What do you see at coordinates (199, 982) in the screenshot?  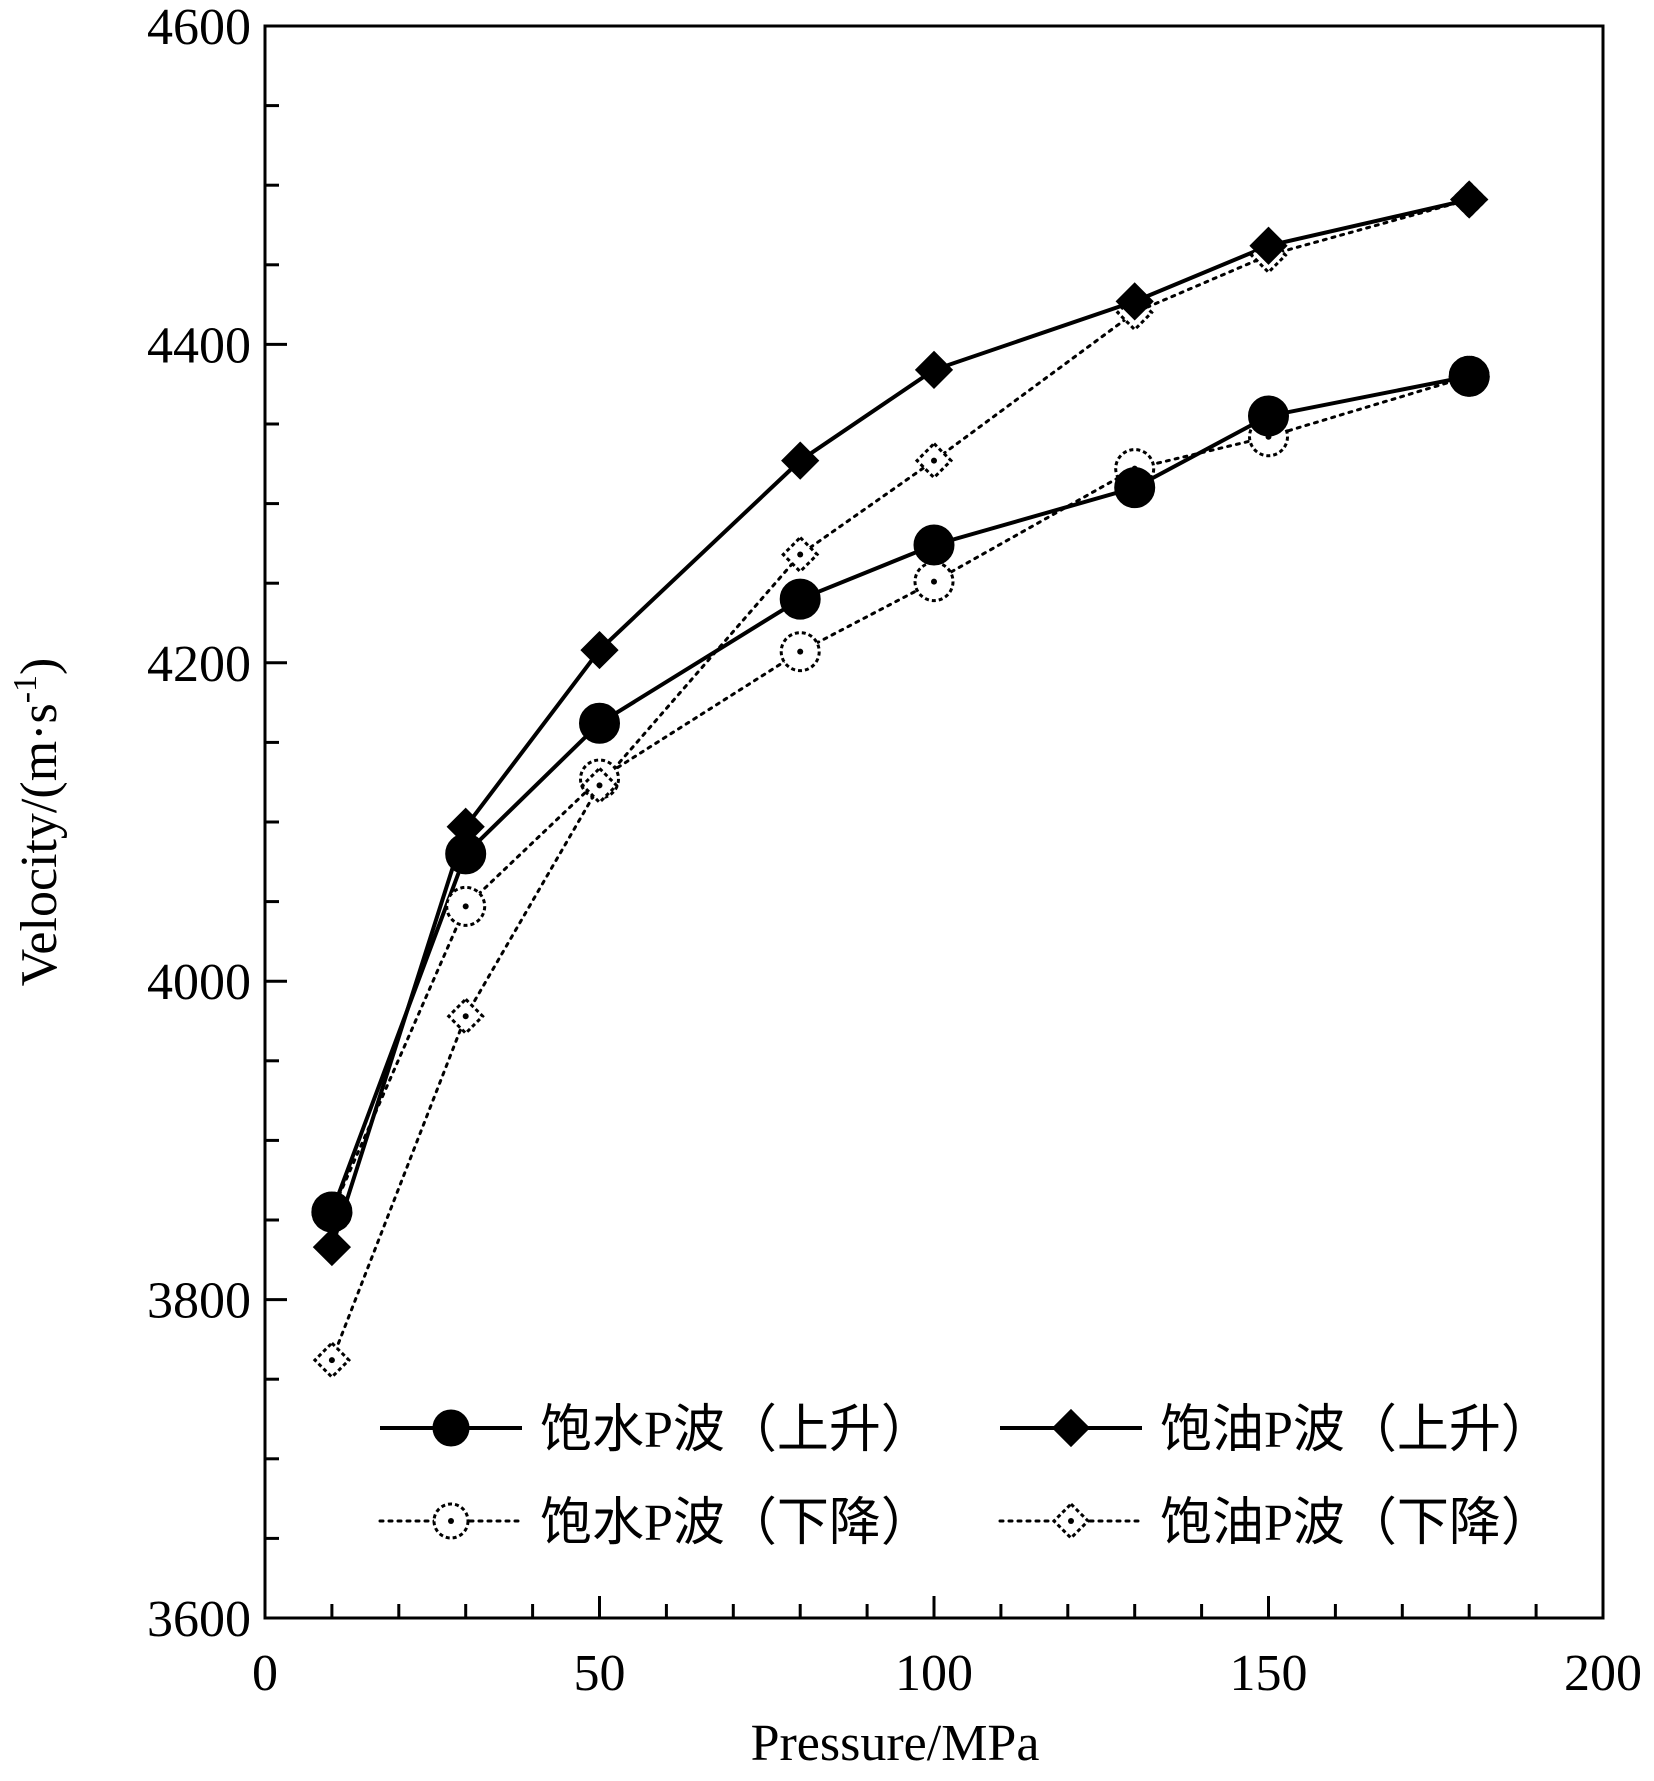 I see `y-tick-label: 4000` at bounding box center [199, 982].